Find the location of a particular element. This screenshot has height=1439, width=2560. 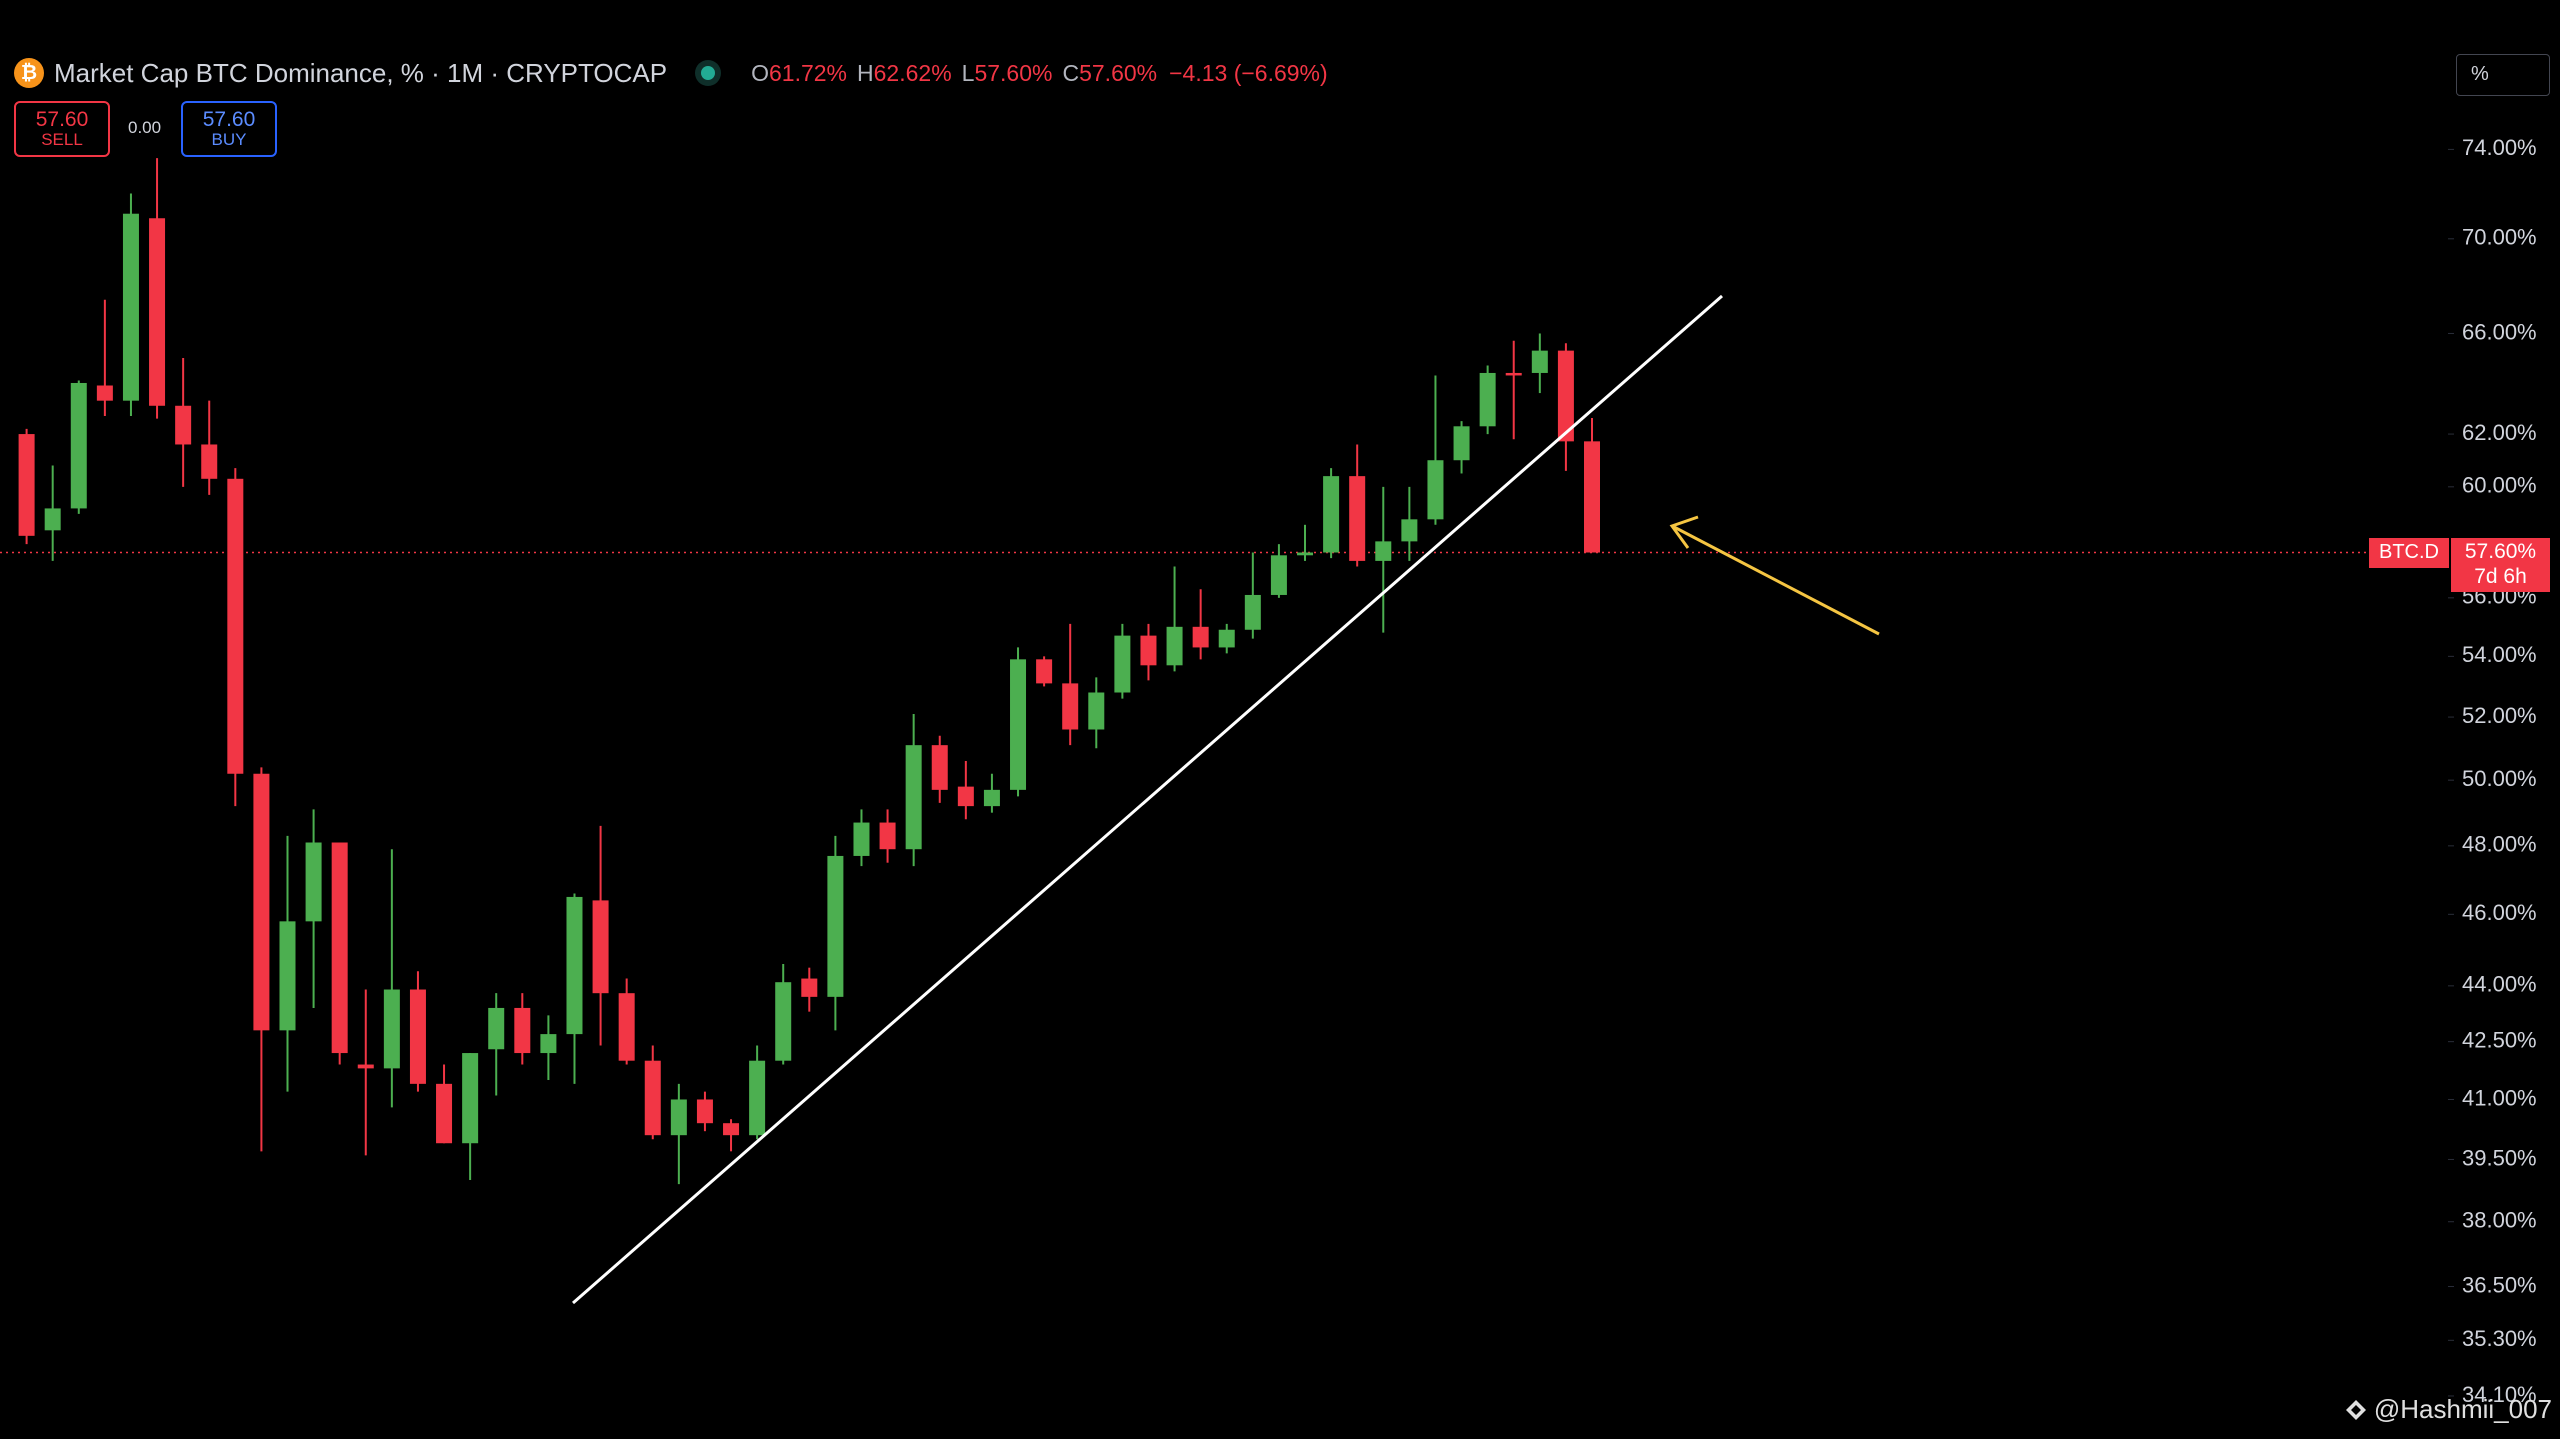

y-tick-label: 46.00% is located at coordinates (2499, 912).